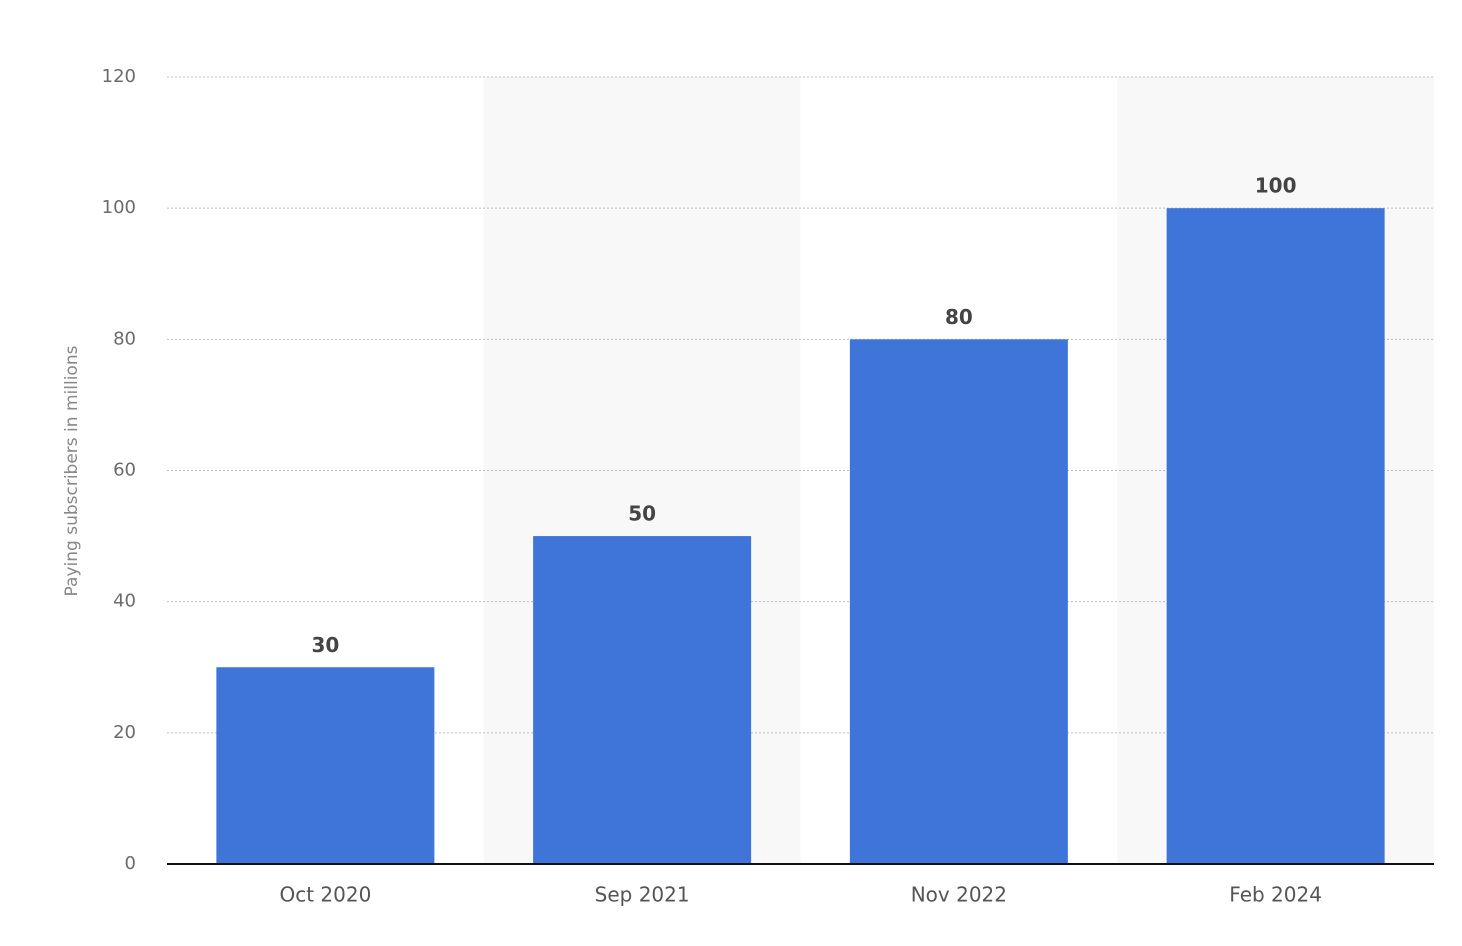  What do you see at coordinates (124, 601) in the screenshot?
I see `y-tick-label: 40` at bounding box center [124, 601].